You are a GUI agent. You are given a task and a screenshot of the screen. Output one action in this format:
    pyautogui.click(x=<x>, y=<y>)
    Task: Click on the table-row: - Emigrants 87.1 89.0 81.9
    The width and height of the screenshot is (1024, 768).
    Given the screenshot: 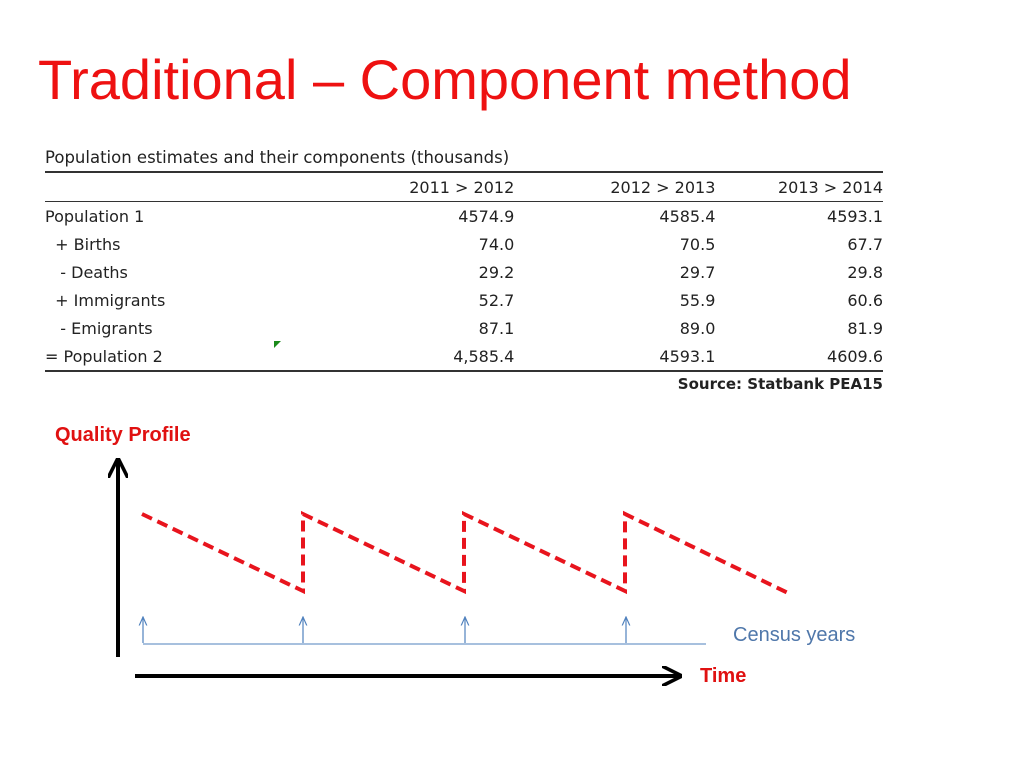 What is the action you would take?
    pyautogui.click(x=464, y=328)
    